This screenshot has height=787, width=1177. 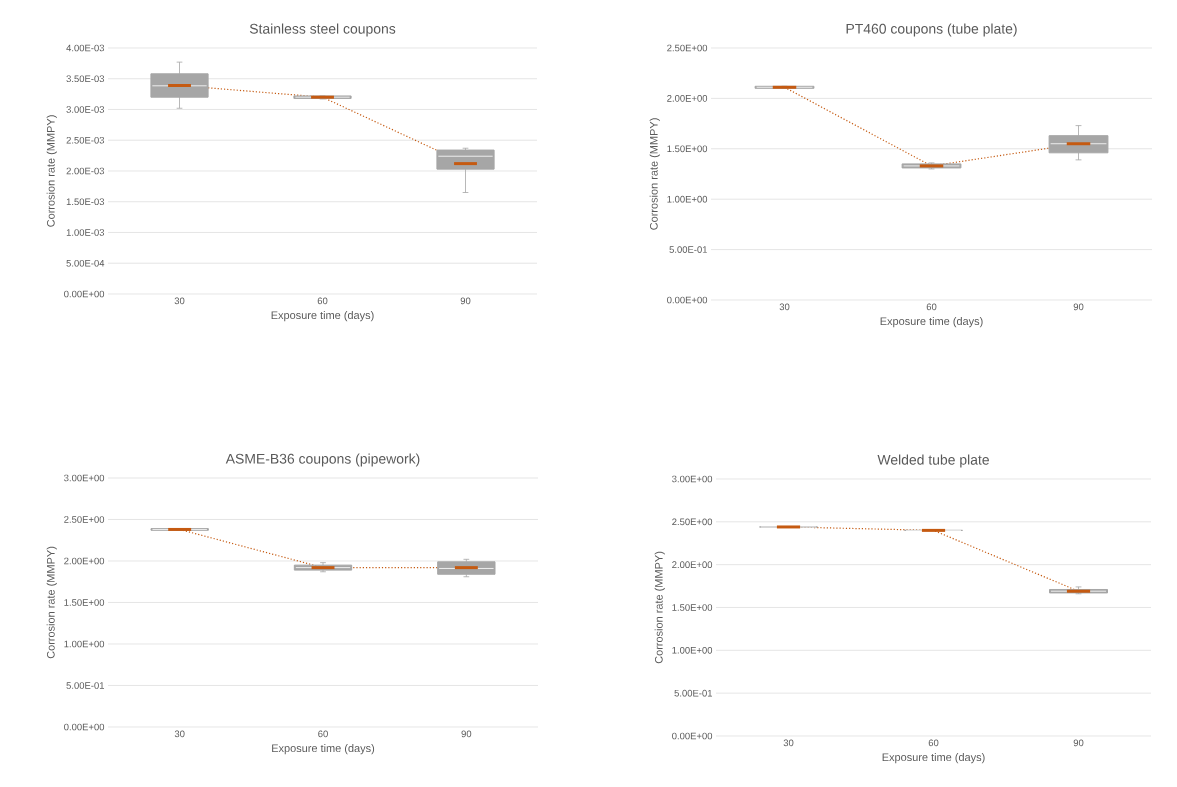 What do you see at coordinates (85, 232) in the screenshot?
I see `y-tick-label: 1.00E-03` at bounding box center [85, 232].